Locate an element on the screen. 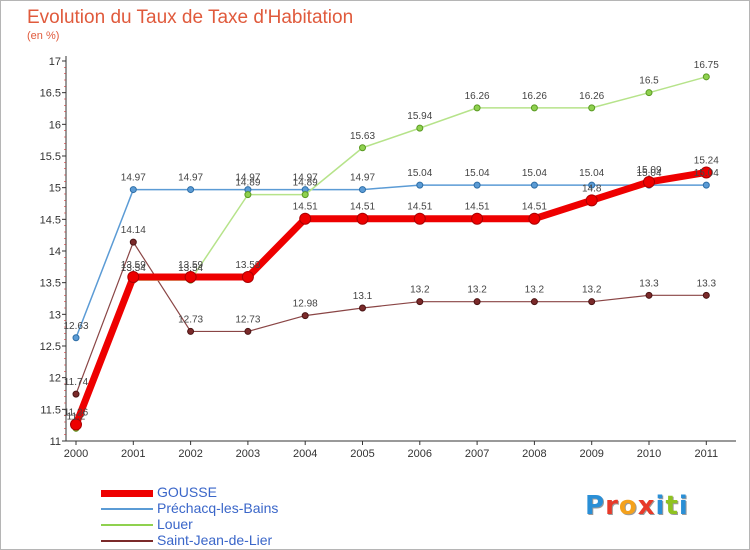 Image resolution: width=750 pixels, height=550 pixels. data-label-louer: 13.54 is located at coordinates (133, 268).